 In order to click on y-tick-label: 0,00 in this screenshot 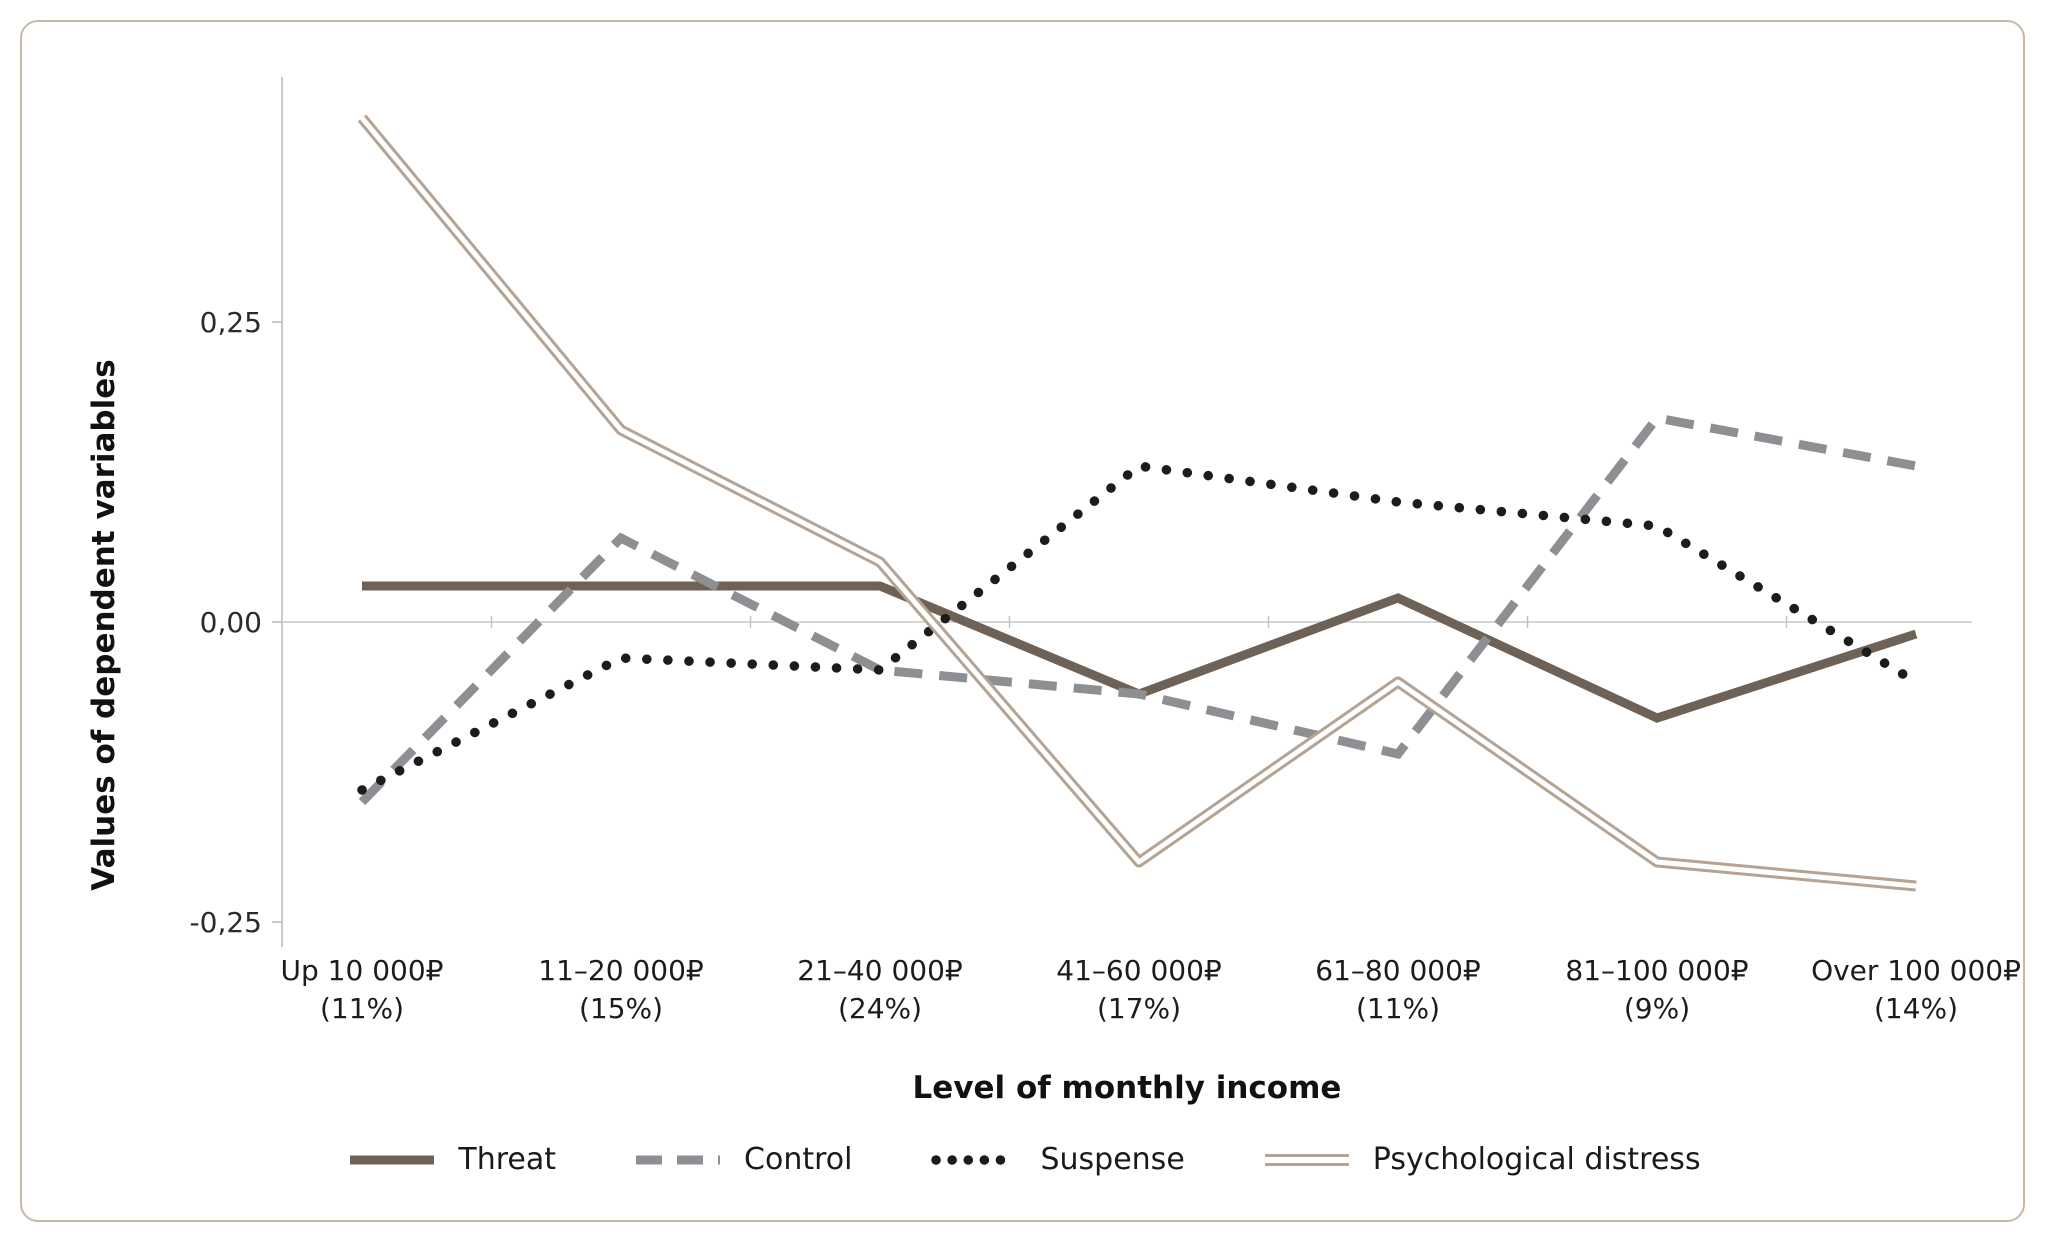, I will do `click(231, 622)`.